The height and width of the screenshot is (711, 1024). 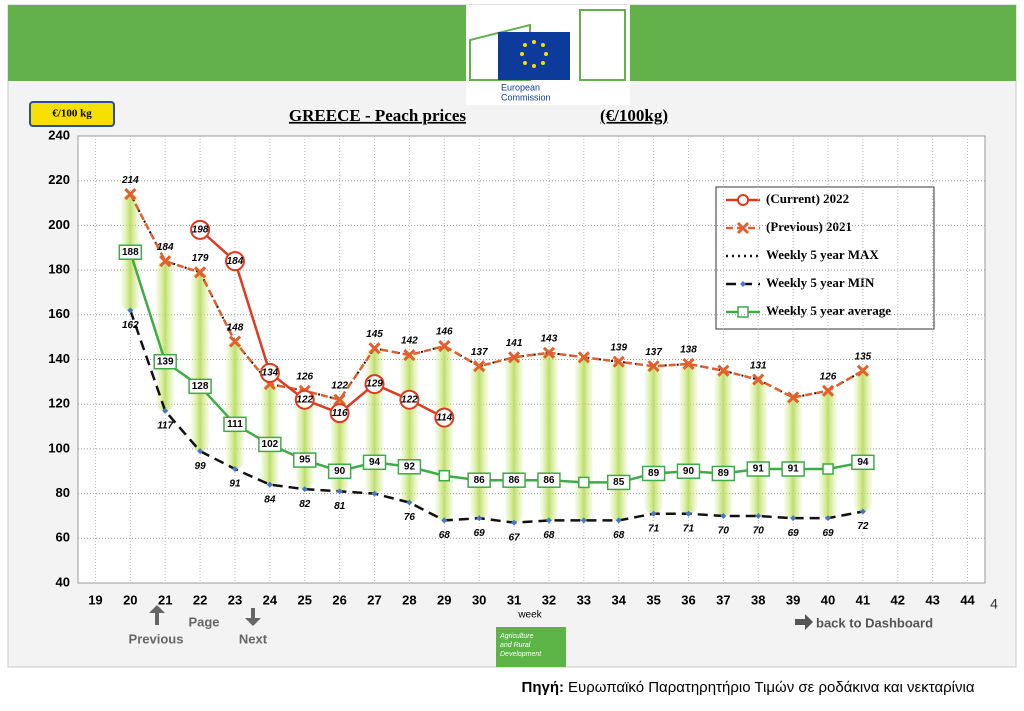 I want to click on data-label: 139, so click(x=618, y=347).